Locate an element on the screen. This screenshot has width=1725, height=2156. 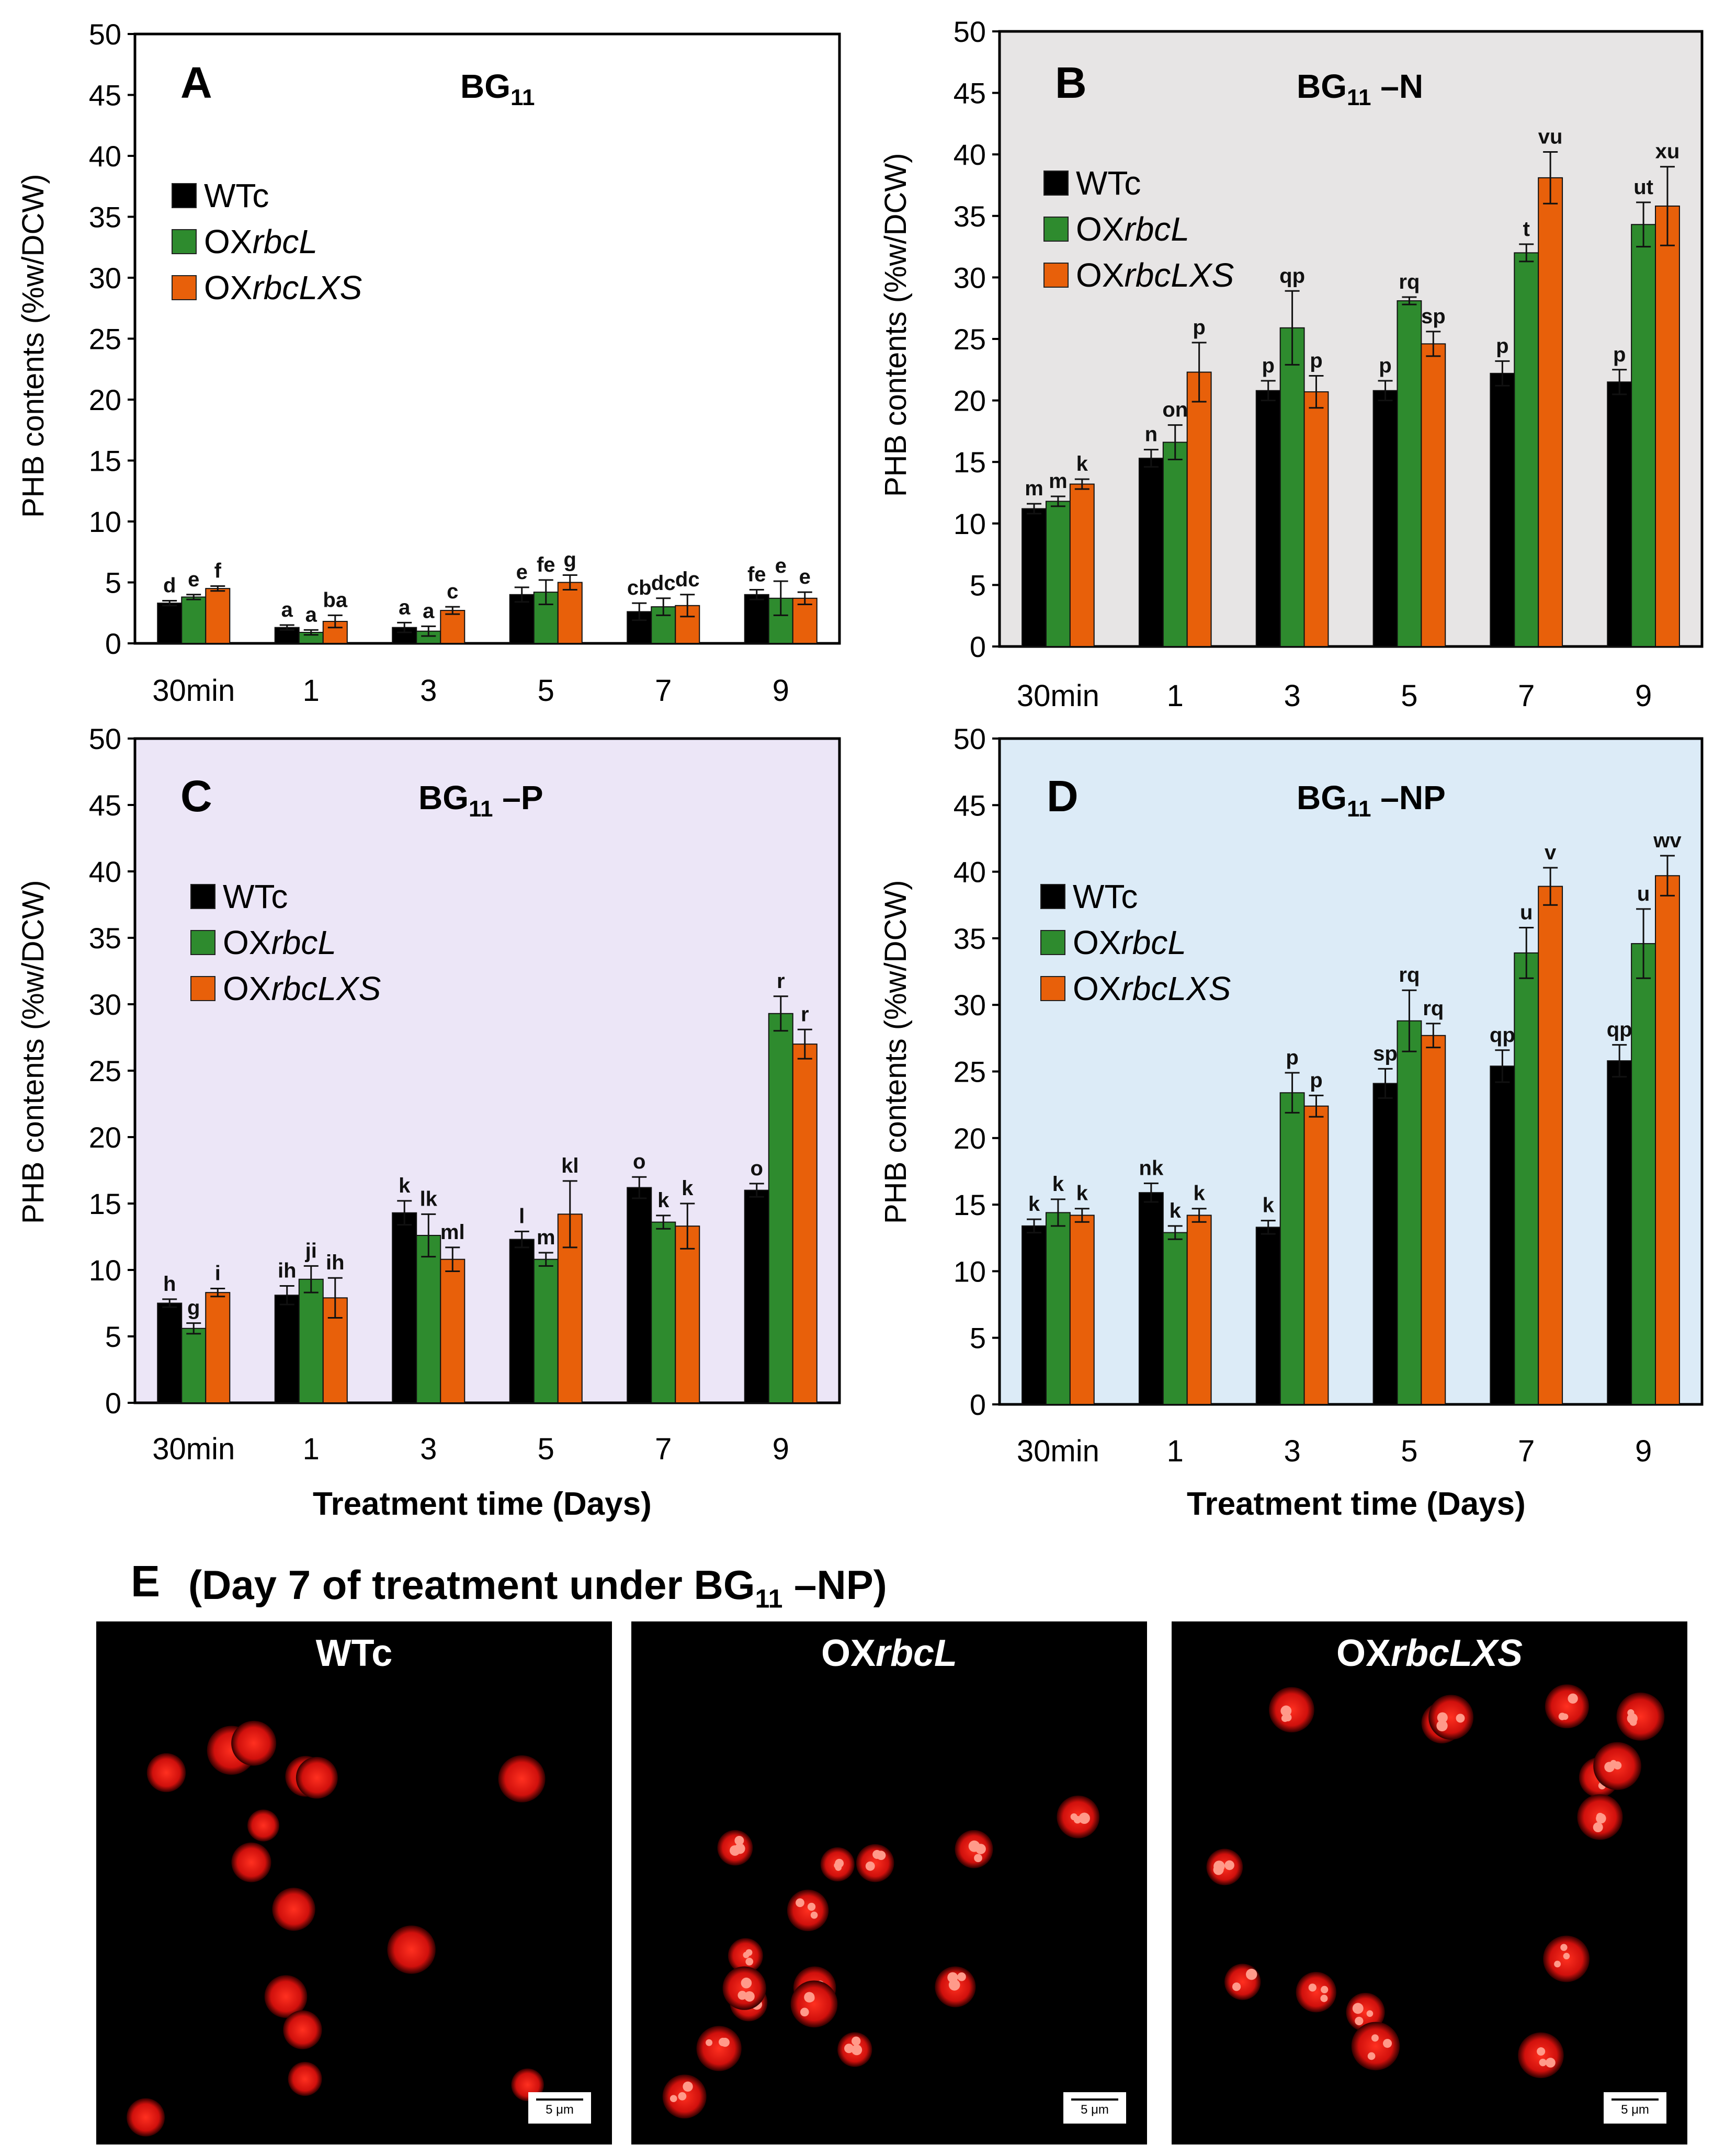
significance-label: wv is located at coordinates (1667, 841).